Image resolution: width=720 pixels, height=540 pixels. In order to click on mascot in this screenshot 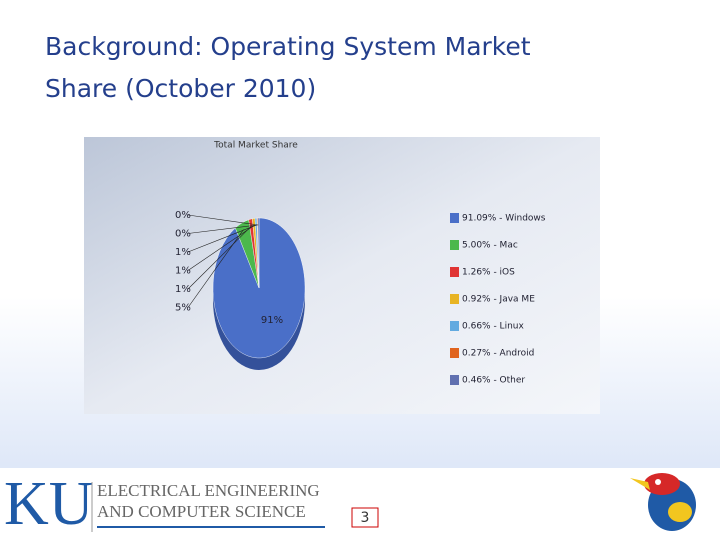, I will do `click(663, 502)`.